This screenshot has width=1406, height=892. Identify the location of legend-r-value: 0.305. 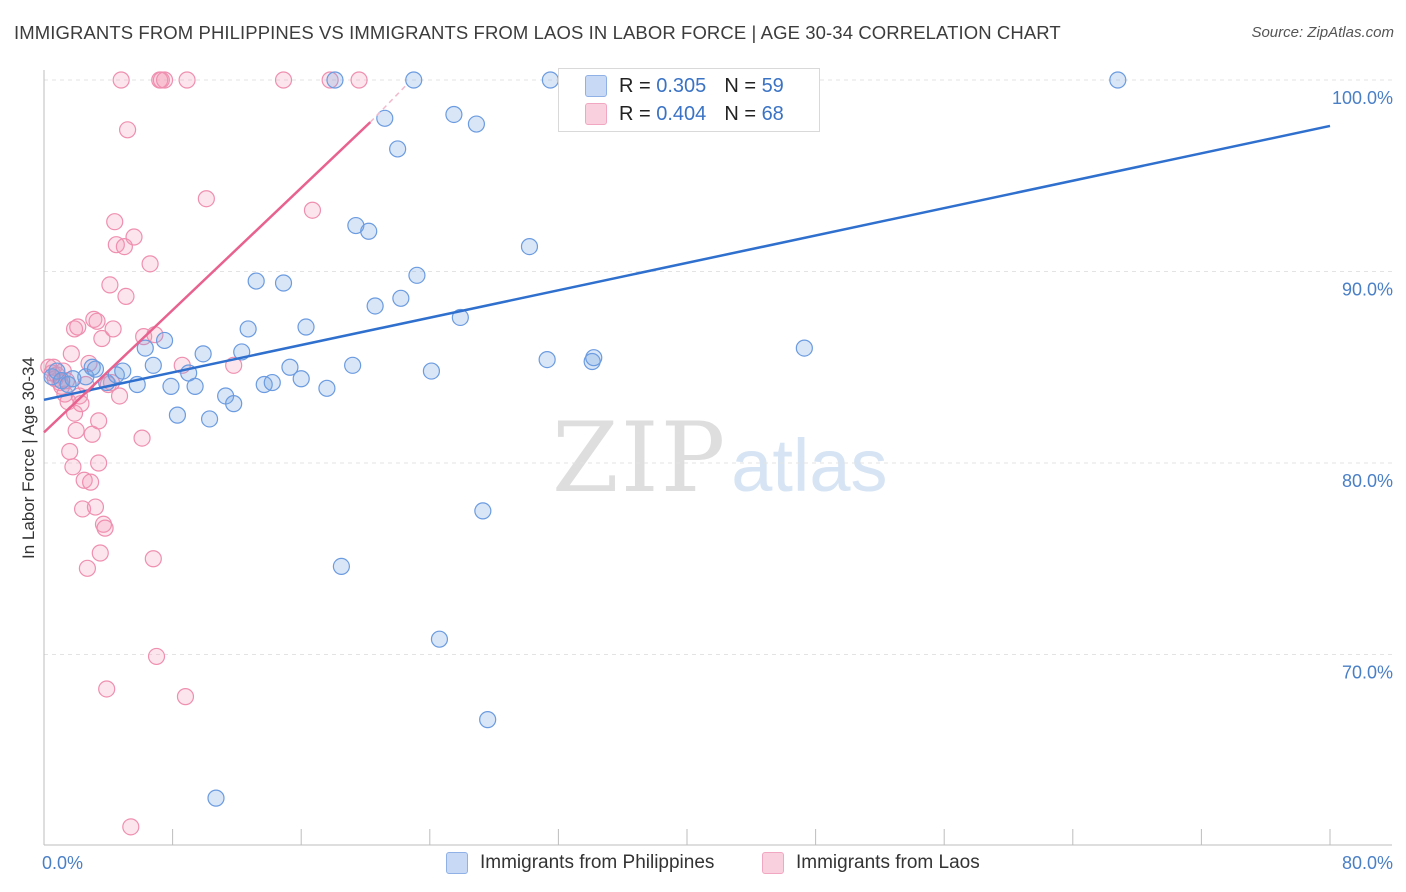
(681, 85).